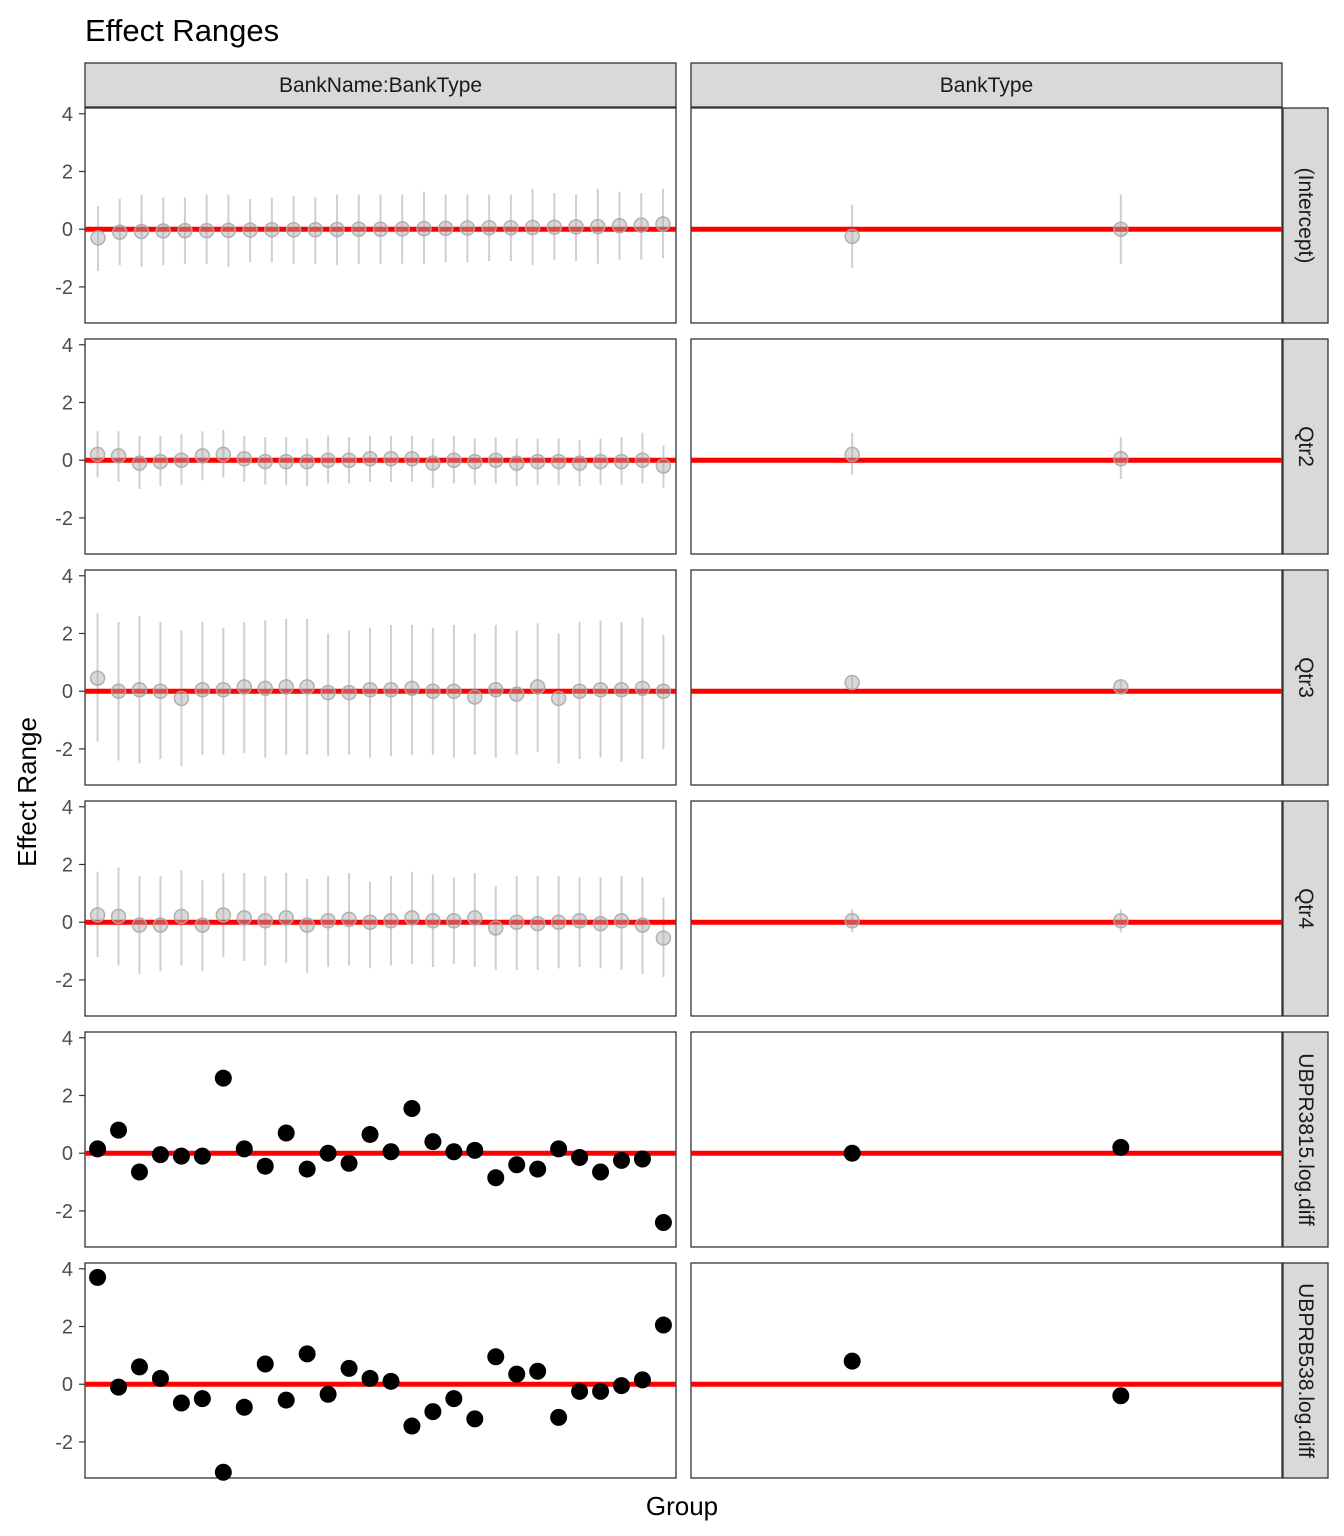 The image size is (1344, 1536). Describe the element at coordinates (380, 908) in the screenshot. I see `panel-bankname-banktype-qtr4` at that location.